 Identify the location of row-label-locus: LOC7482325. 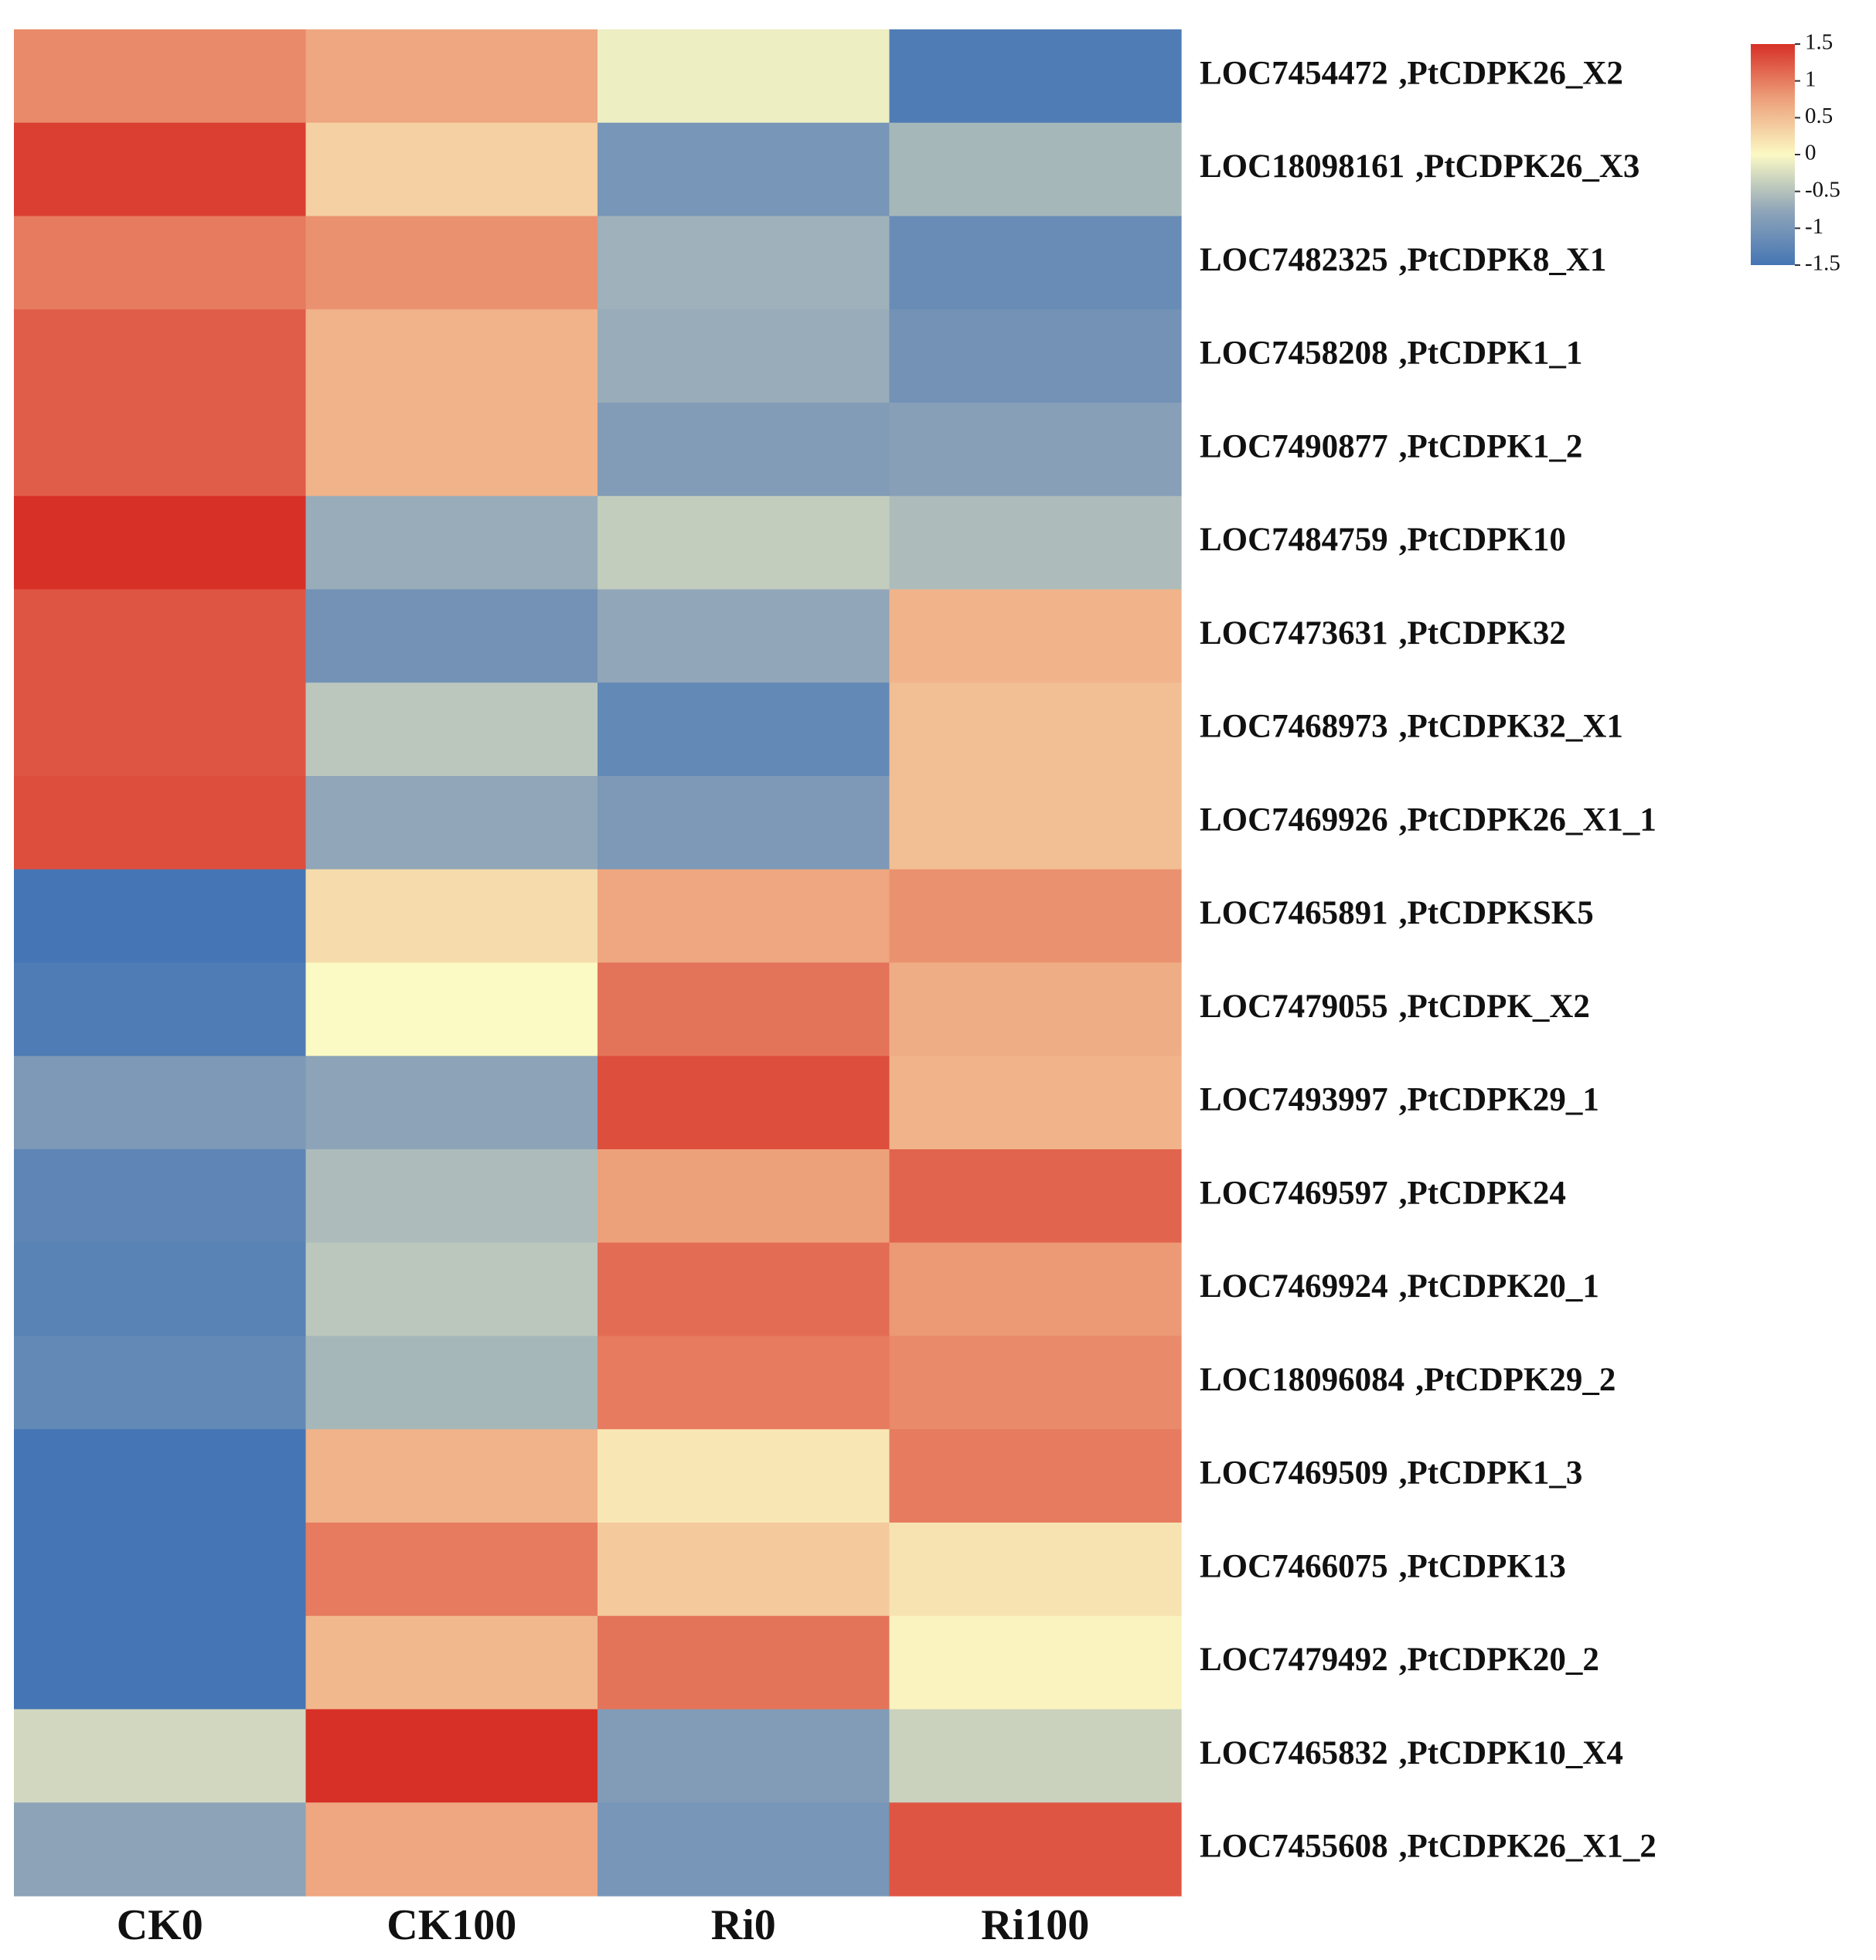
(1294, 260).